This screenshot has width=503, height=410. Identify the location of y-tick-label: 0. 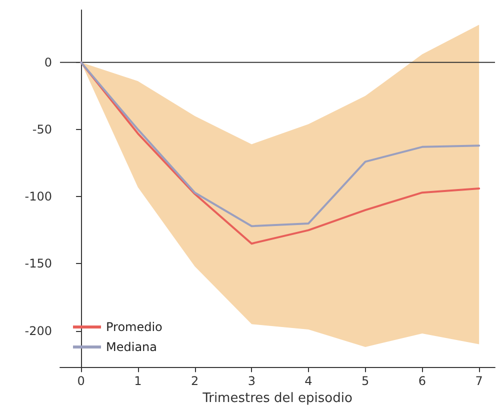
(48, 62).